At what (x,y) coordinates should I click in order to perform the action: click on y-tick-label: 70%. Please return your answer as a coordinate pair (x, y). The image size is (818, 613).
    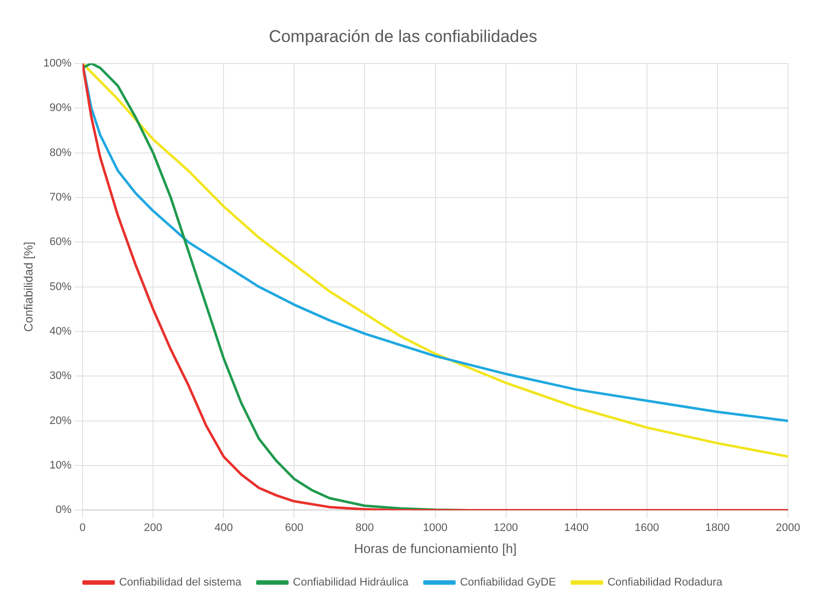
    Looking at the image, I should click on (61, 197).